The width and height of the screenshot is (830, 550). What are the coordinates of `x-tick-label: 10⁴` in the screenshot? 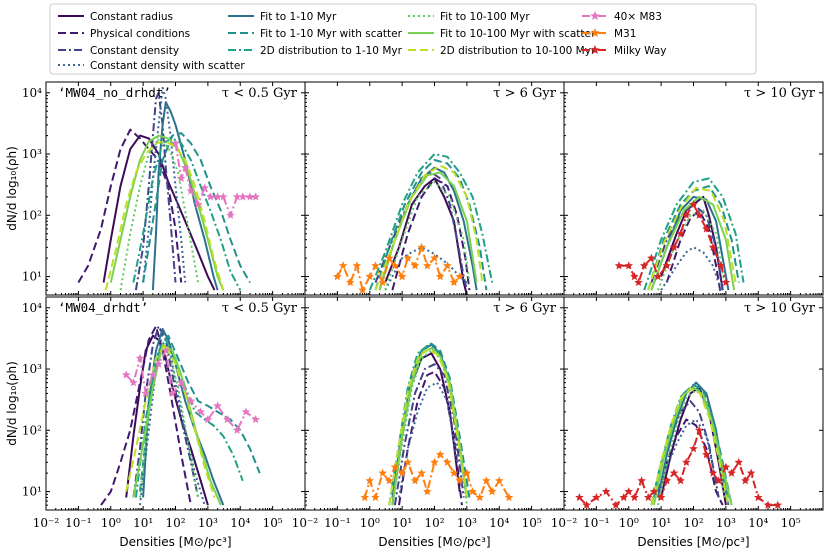 It's located at (758, 523).